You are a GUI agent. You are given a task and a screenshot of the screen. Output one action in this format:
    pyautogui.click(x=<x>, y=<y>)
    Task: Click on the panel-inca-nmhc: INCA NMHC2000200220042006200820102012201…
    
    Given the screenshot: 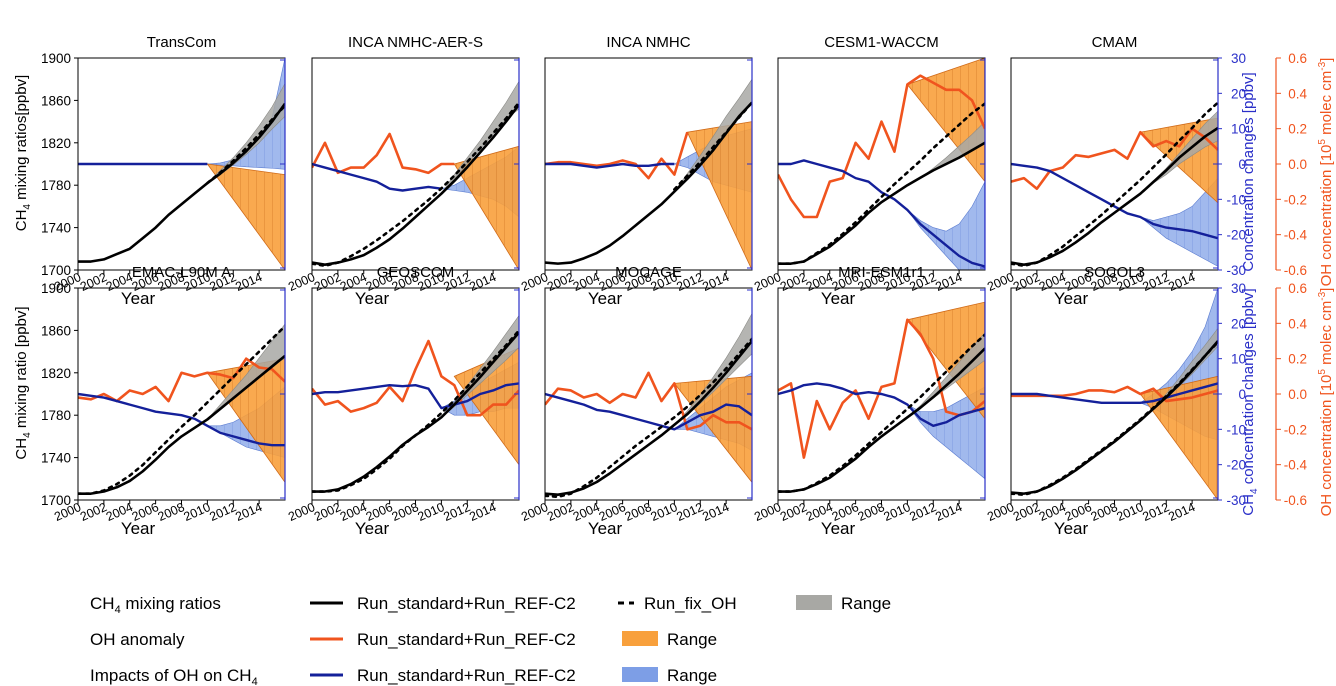 What is the action you would take?
    pyautogui.click(x=636, y=171)
    